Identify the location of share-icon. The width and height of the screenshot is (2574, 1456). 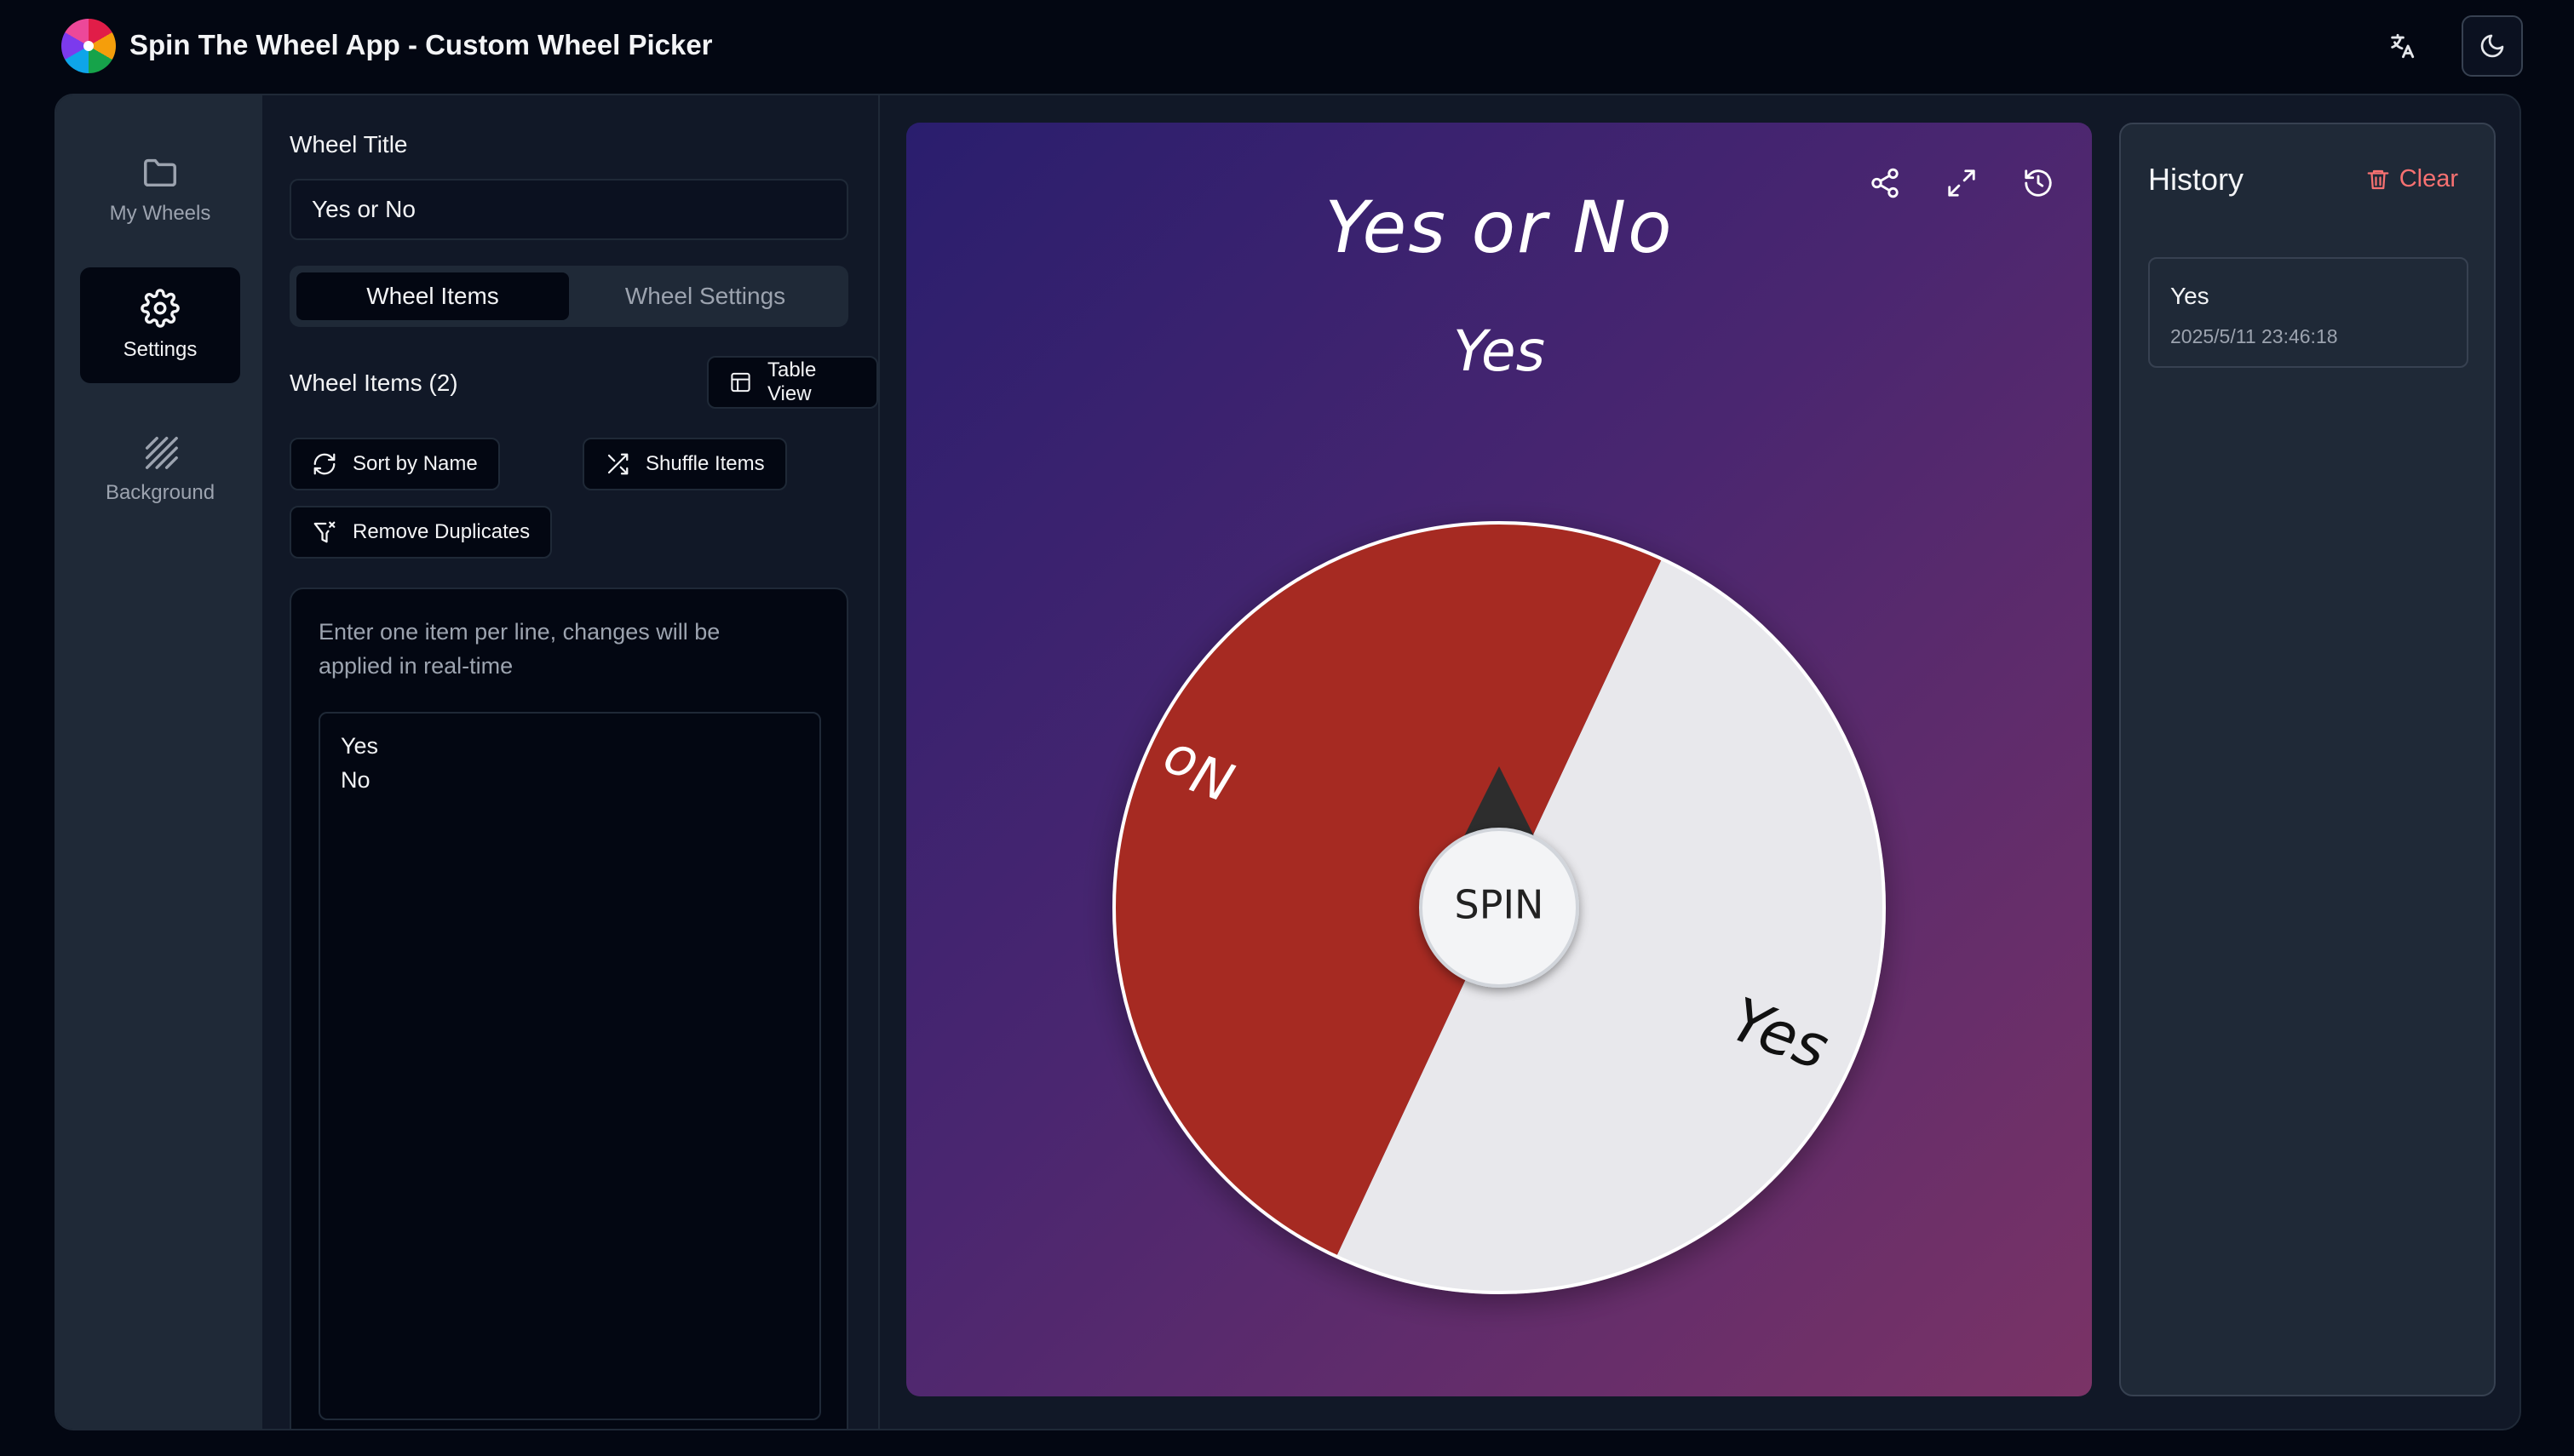
(1885, 183).